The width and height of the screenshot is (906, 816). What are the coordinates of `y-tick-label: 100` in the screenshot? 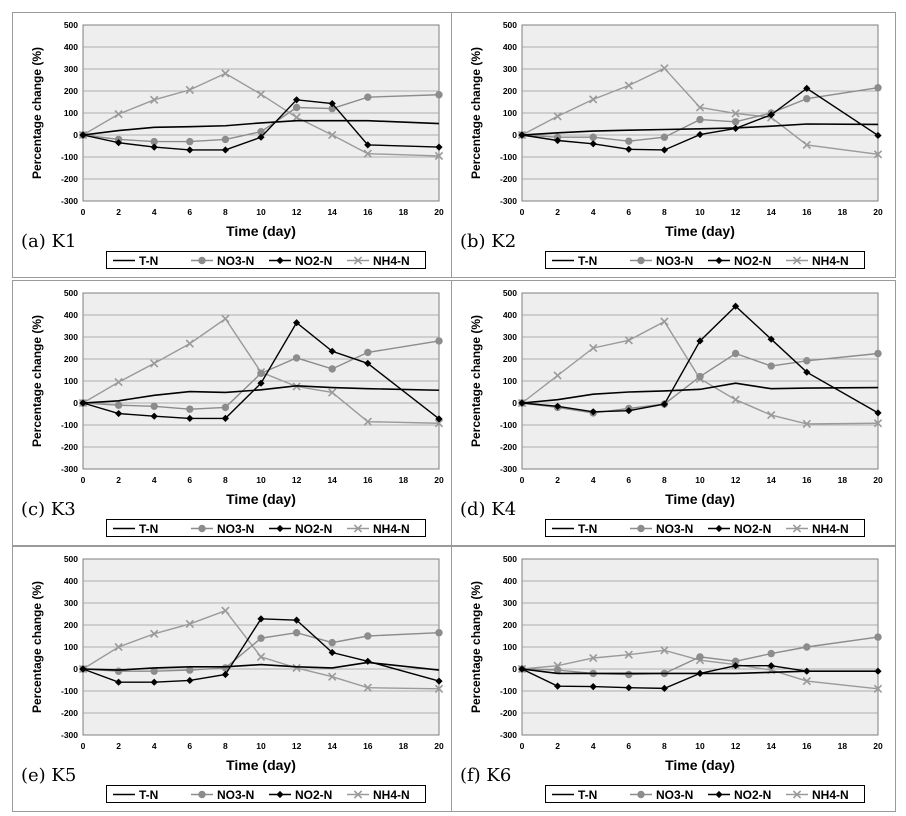 It's located at (71, 647).